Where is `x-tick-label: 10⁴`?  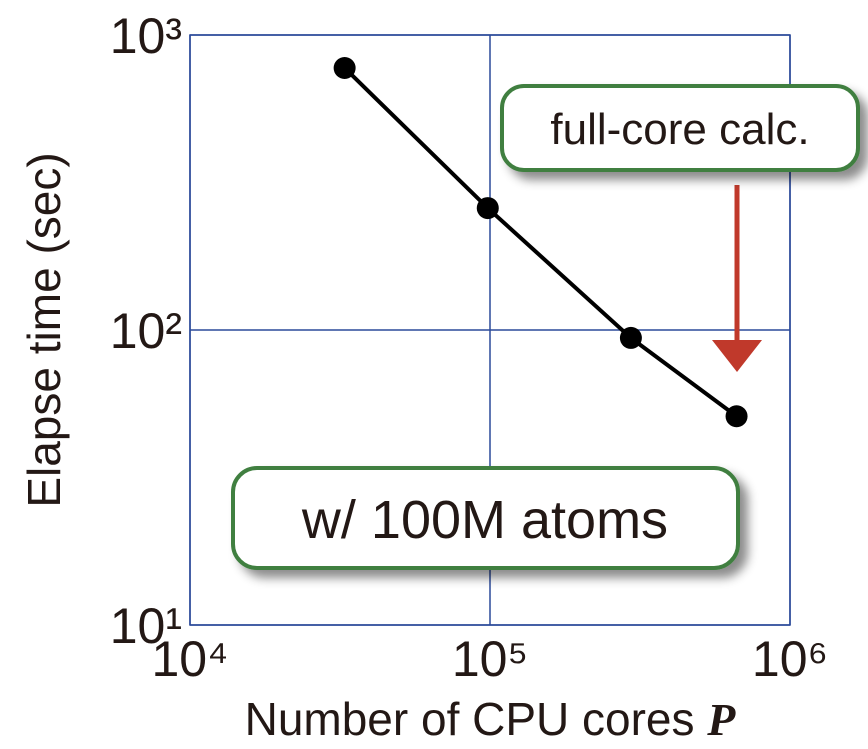 x-tick-label: 10⁴ is located at coordinates (189, 659).